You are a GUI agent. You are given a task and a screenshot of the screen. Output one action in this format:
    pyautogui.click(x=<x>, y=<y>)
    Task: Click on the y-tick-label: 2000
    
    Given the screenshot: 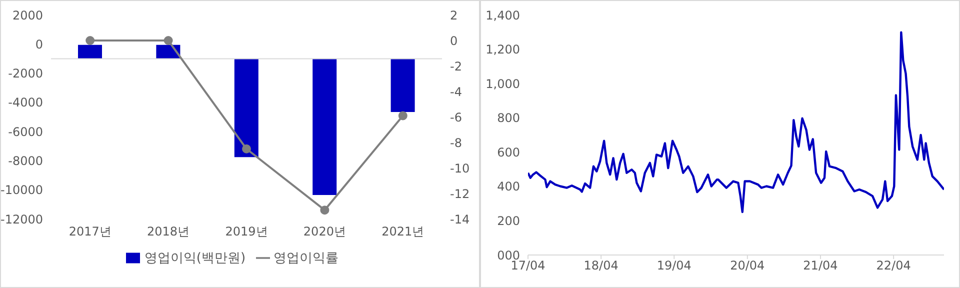 What is the action you would take?
    pyautogui.click(x=27, y=15)
    